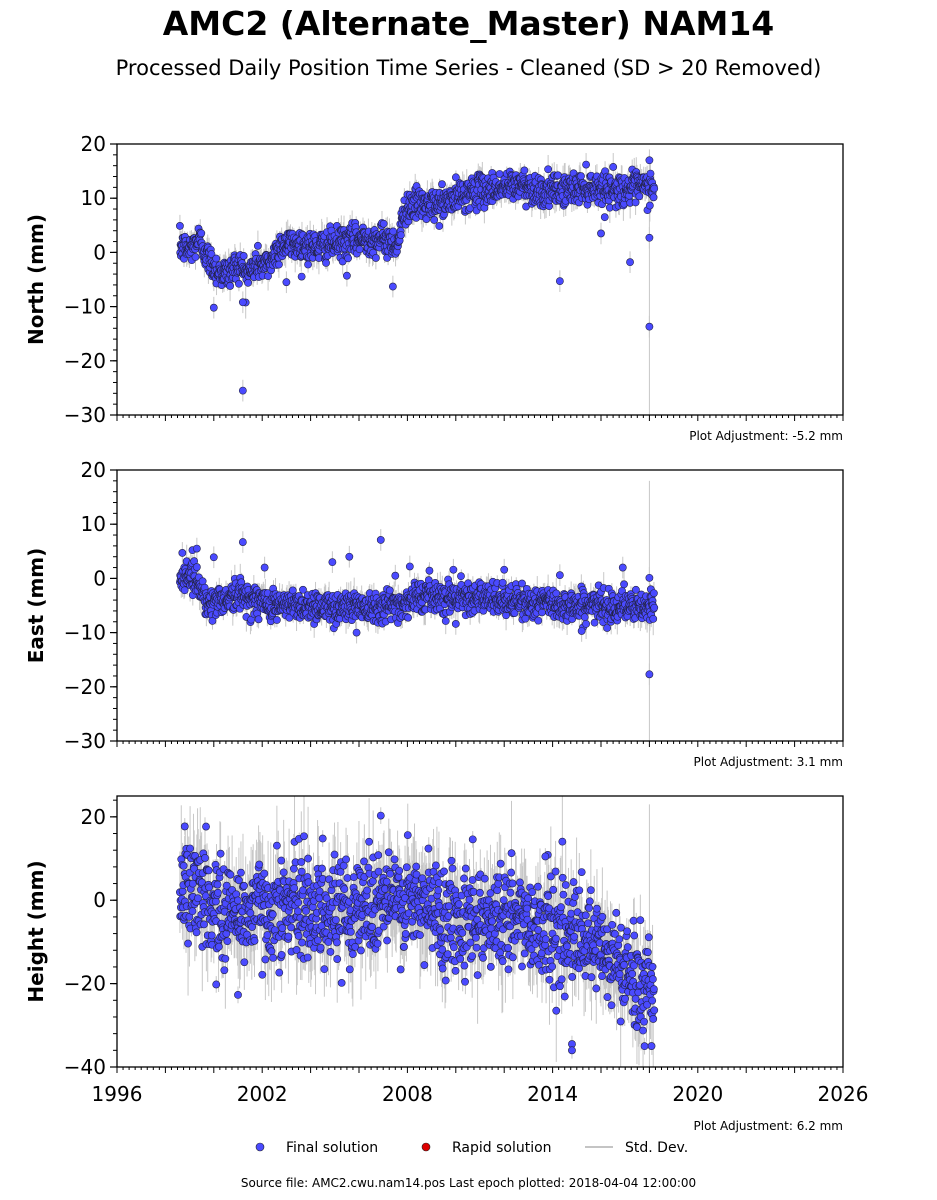 This screenshot has width=937, height=1200. Describe the element at coordinates (468, 23) in the screenshot. I see `chart-title: AMC2 (Alternate_Master) NAM14` at that location.